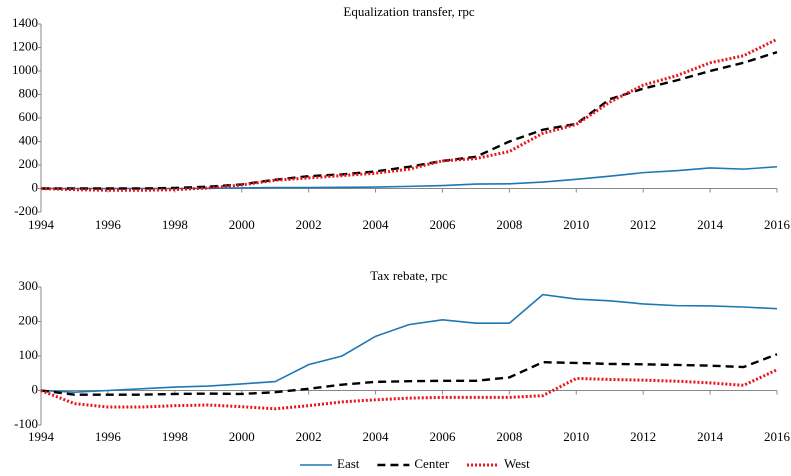  Describe the element at coordinates (25, 45) in the screenshot. I see `y-tick-label: 1200` at that location.